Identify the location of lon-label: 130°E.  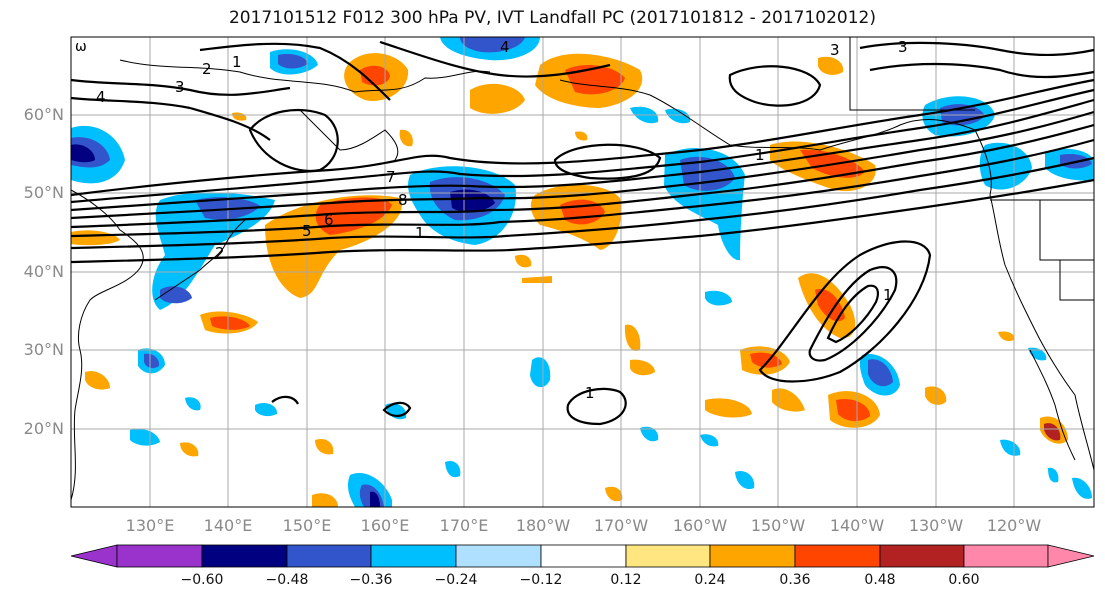
(150, 525).